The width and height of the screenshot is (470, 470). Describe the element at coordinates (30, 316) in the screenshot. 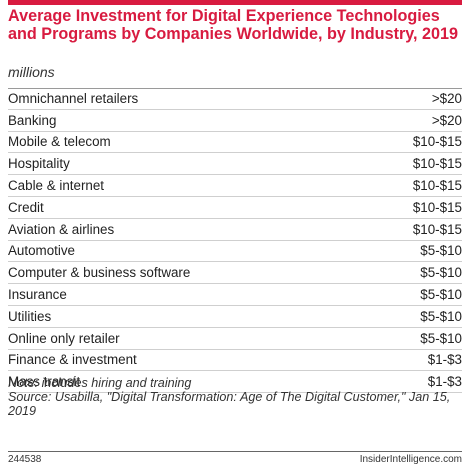

I see `row-category: Utilities` at that location.